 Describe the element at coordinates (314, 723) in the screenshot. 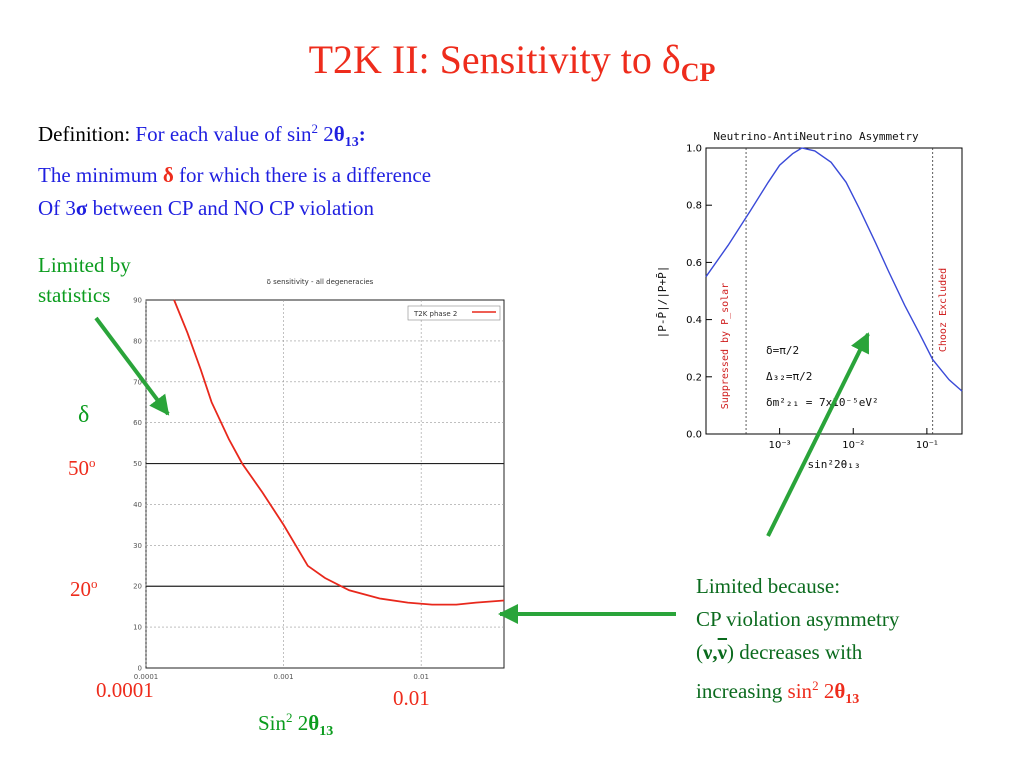

I see `x-axis-title-theta: θ` at that location.